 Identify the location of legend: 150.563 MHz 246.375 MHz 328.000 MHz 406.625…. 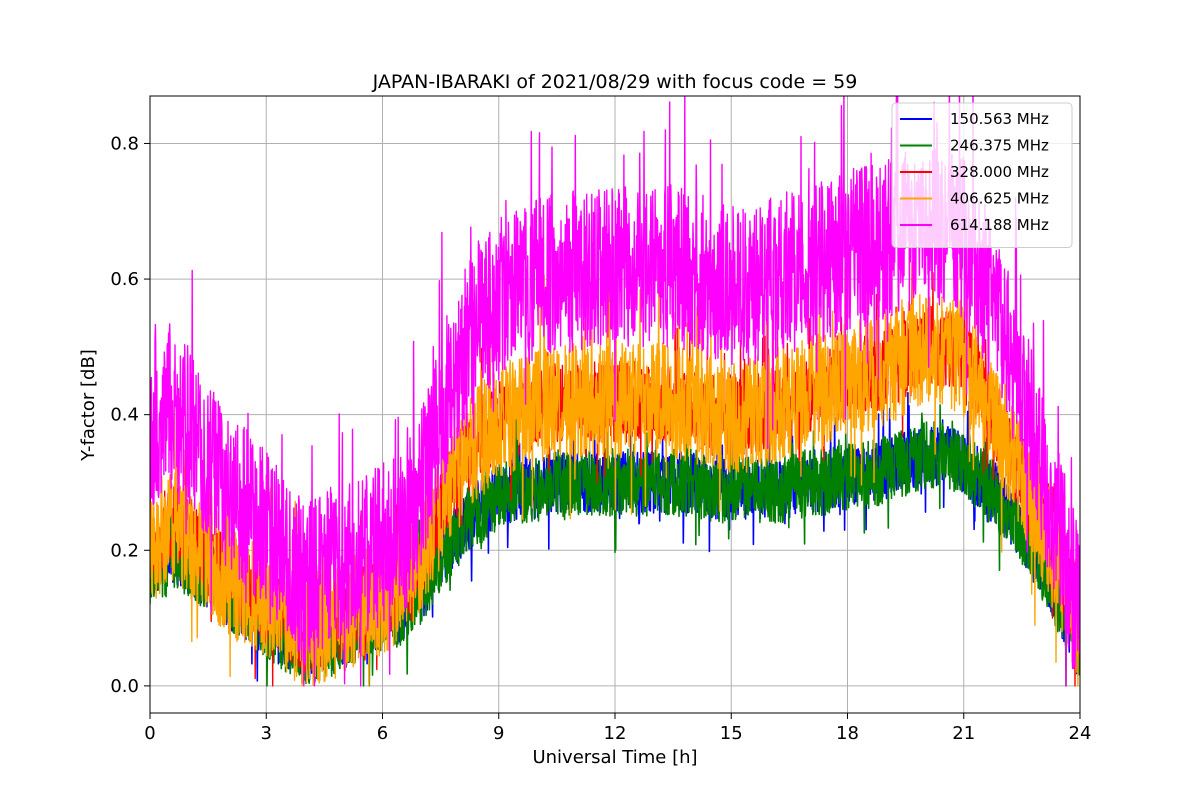
(982, 175).